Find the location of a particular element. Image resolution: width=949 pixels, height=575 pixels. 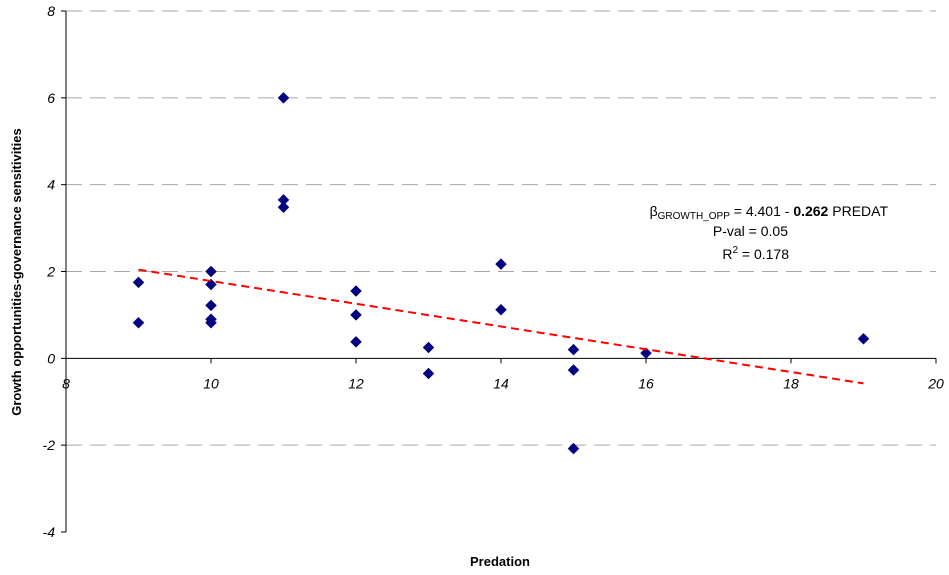

y-axis-ticks: -4 -2 0 2 4 6 8 is located at coordinates (54, 271).